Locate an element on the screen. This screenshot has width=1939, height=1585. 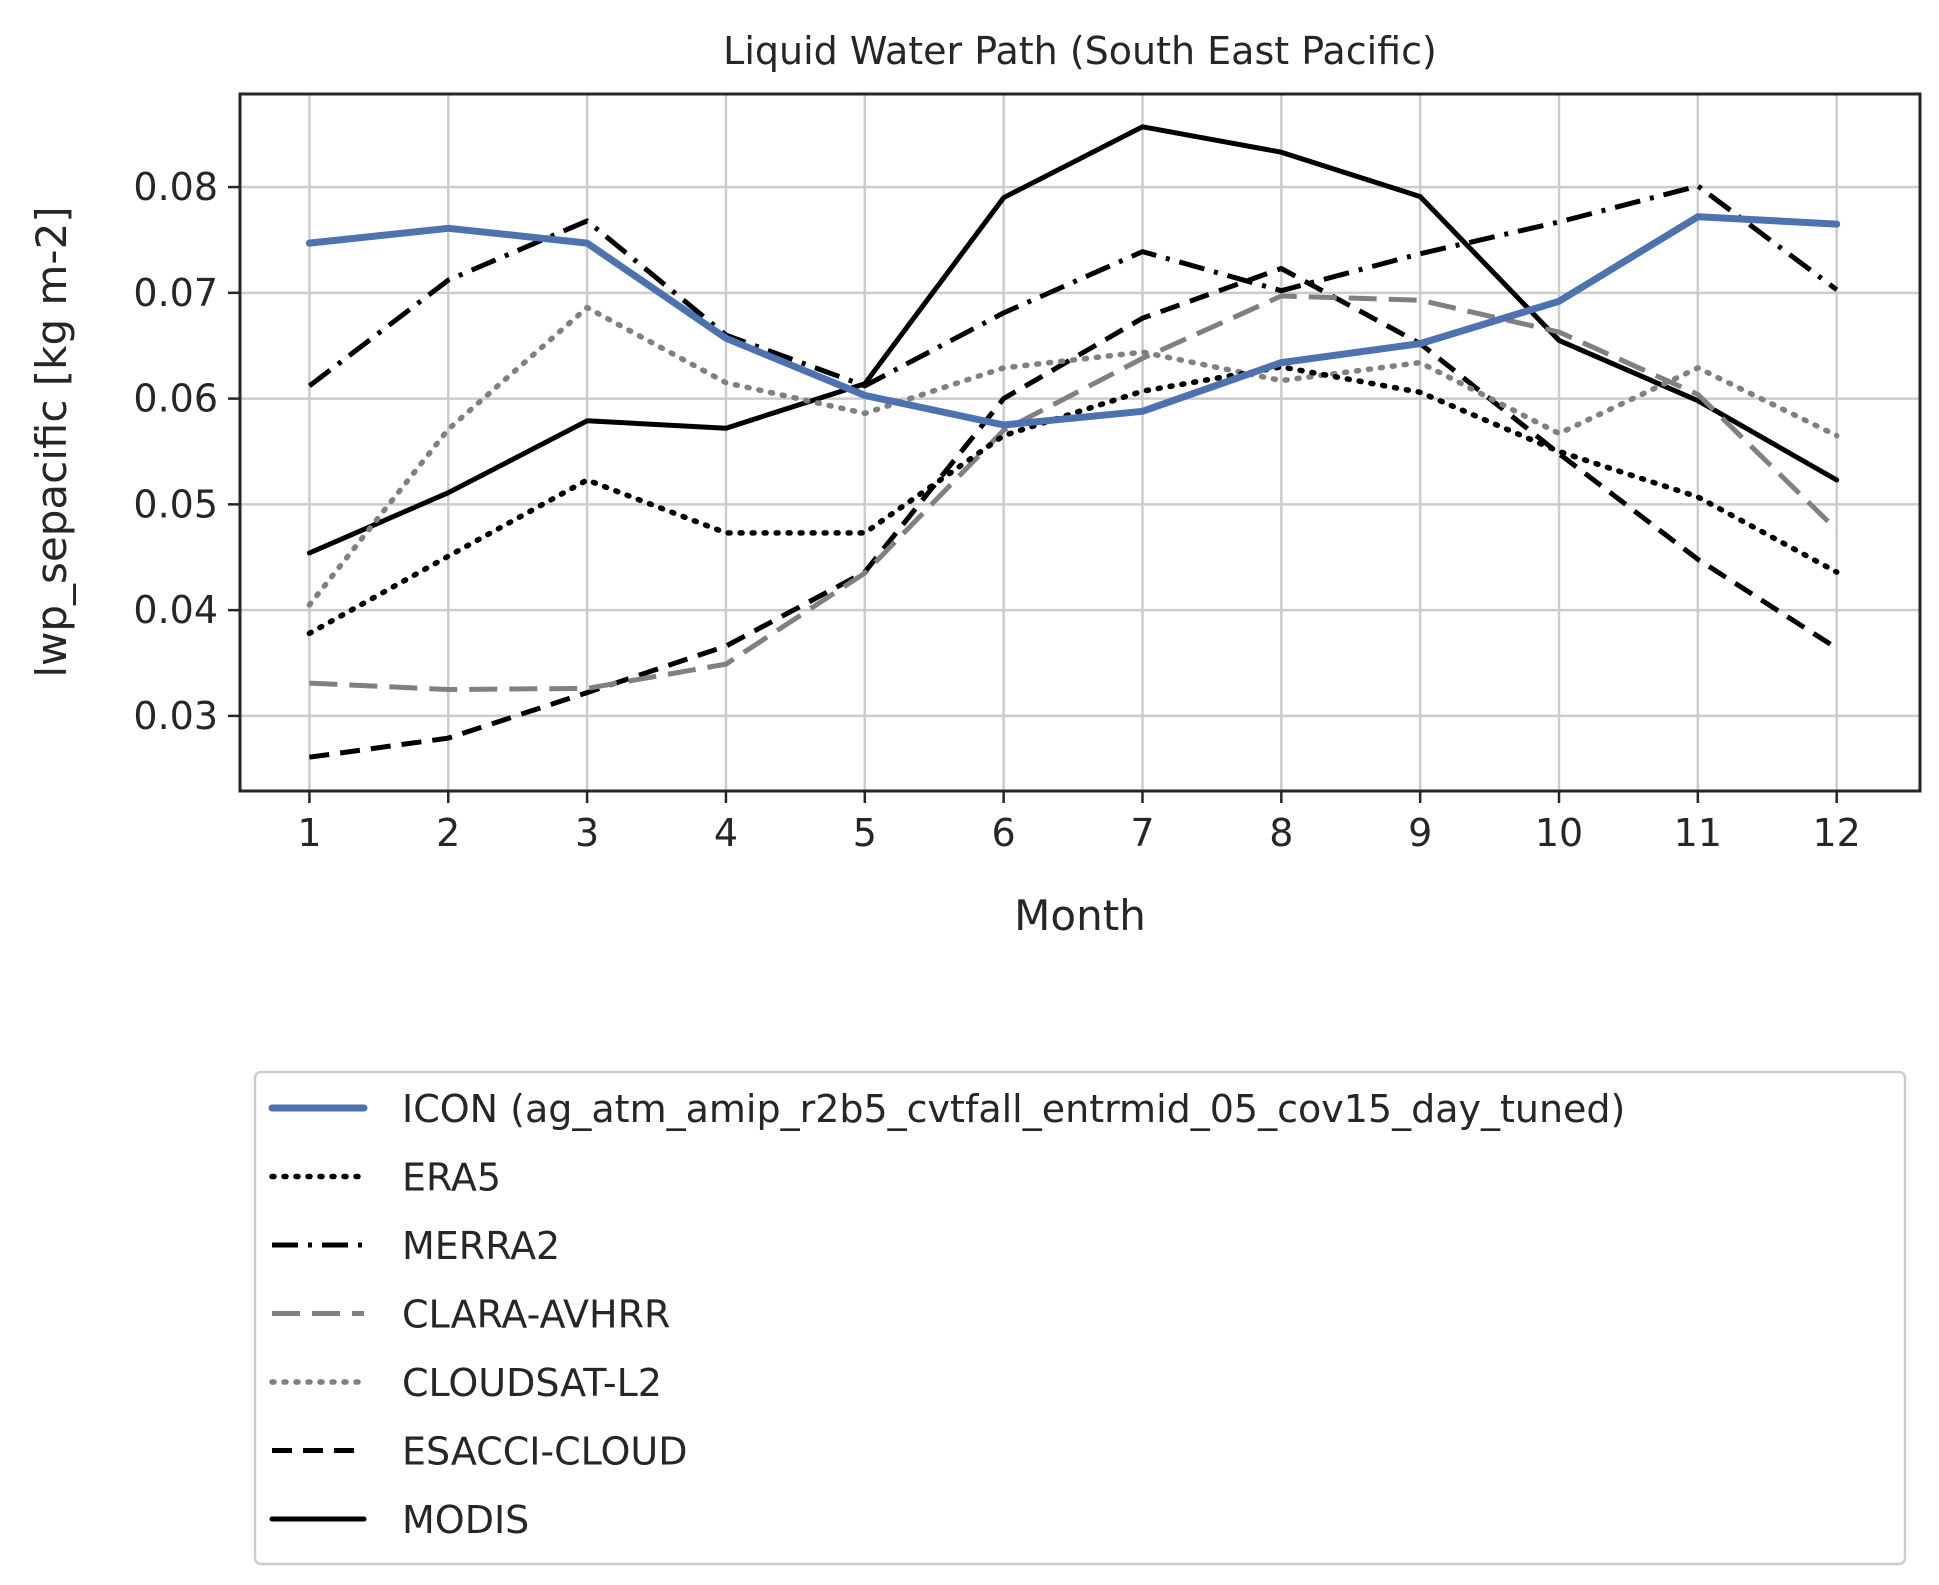
x-tick-label: 8 is located at coordinates (1281, 833).